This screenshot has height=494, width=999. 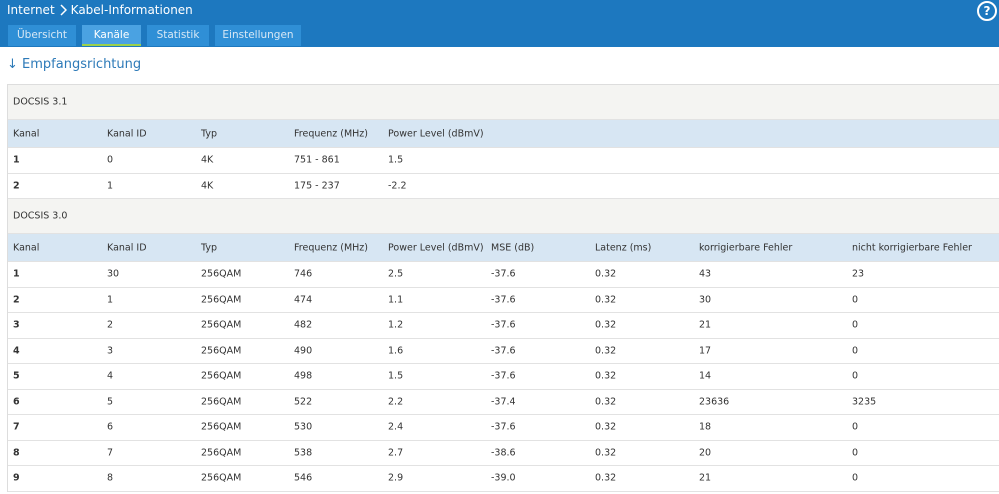 I want to click on table-cell: 2.7, so click(x=396, y=453).